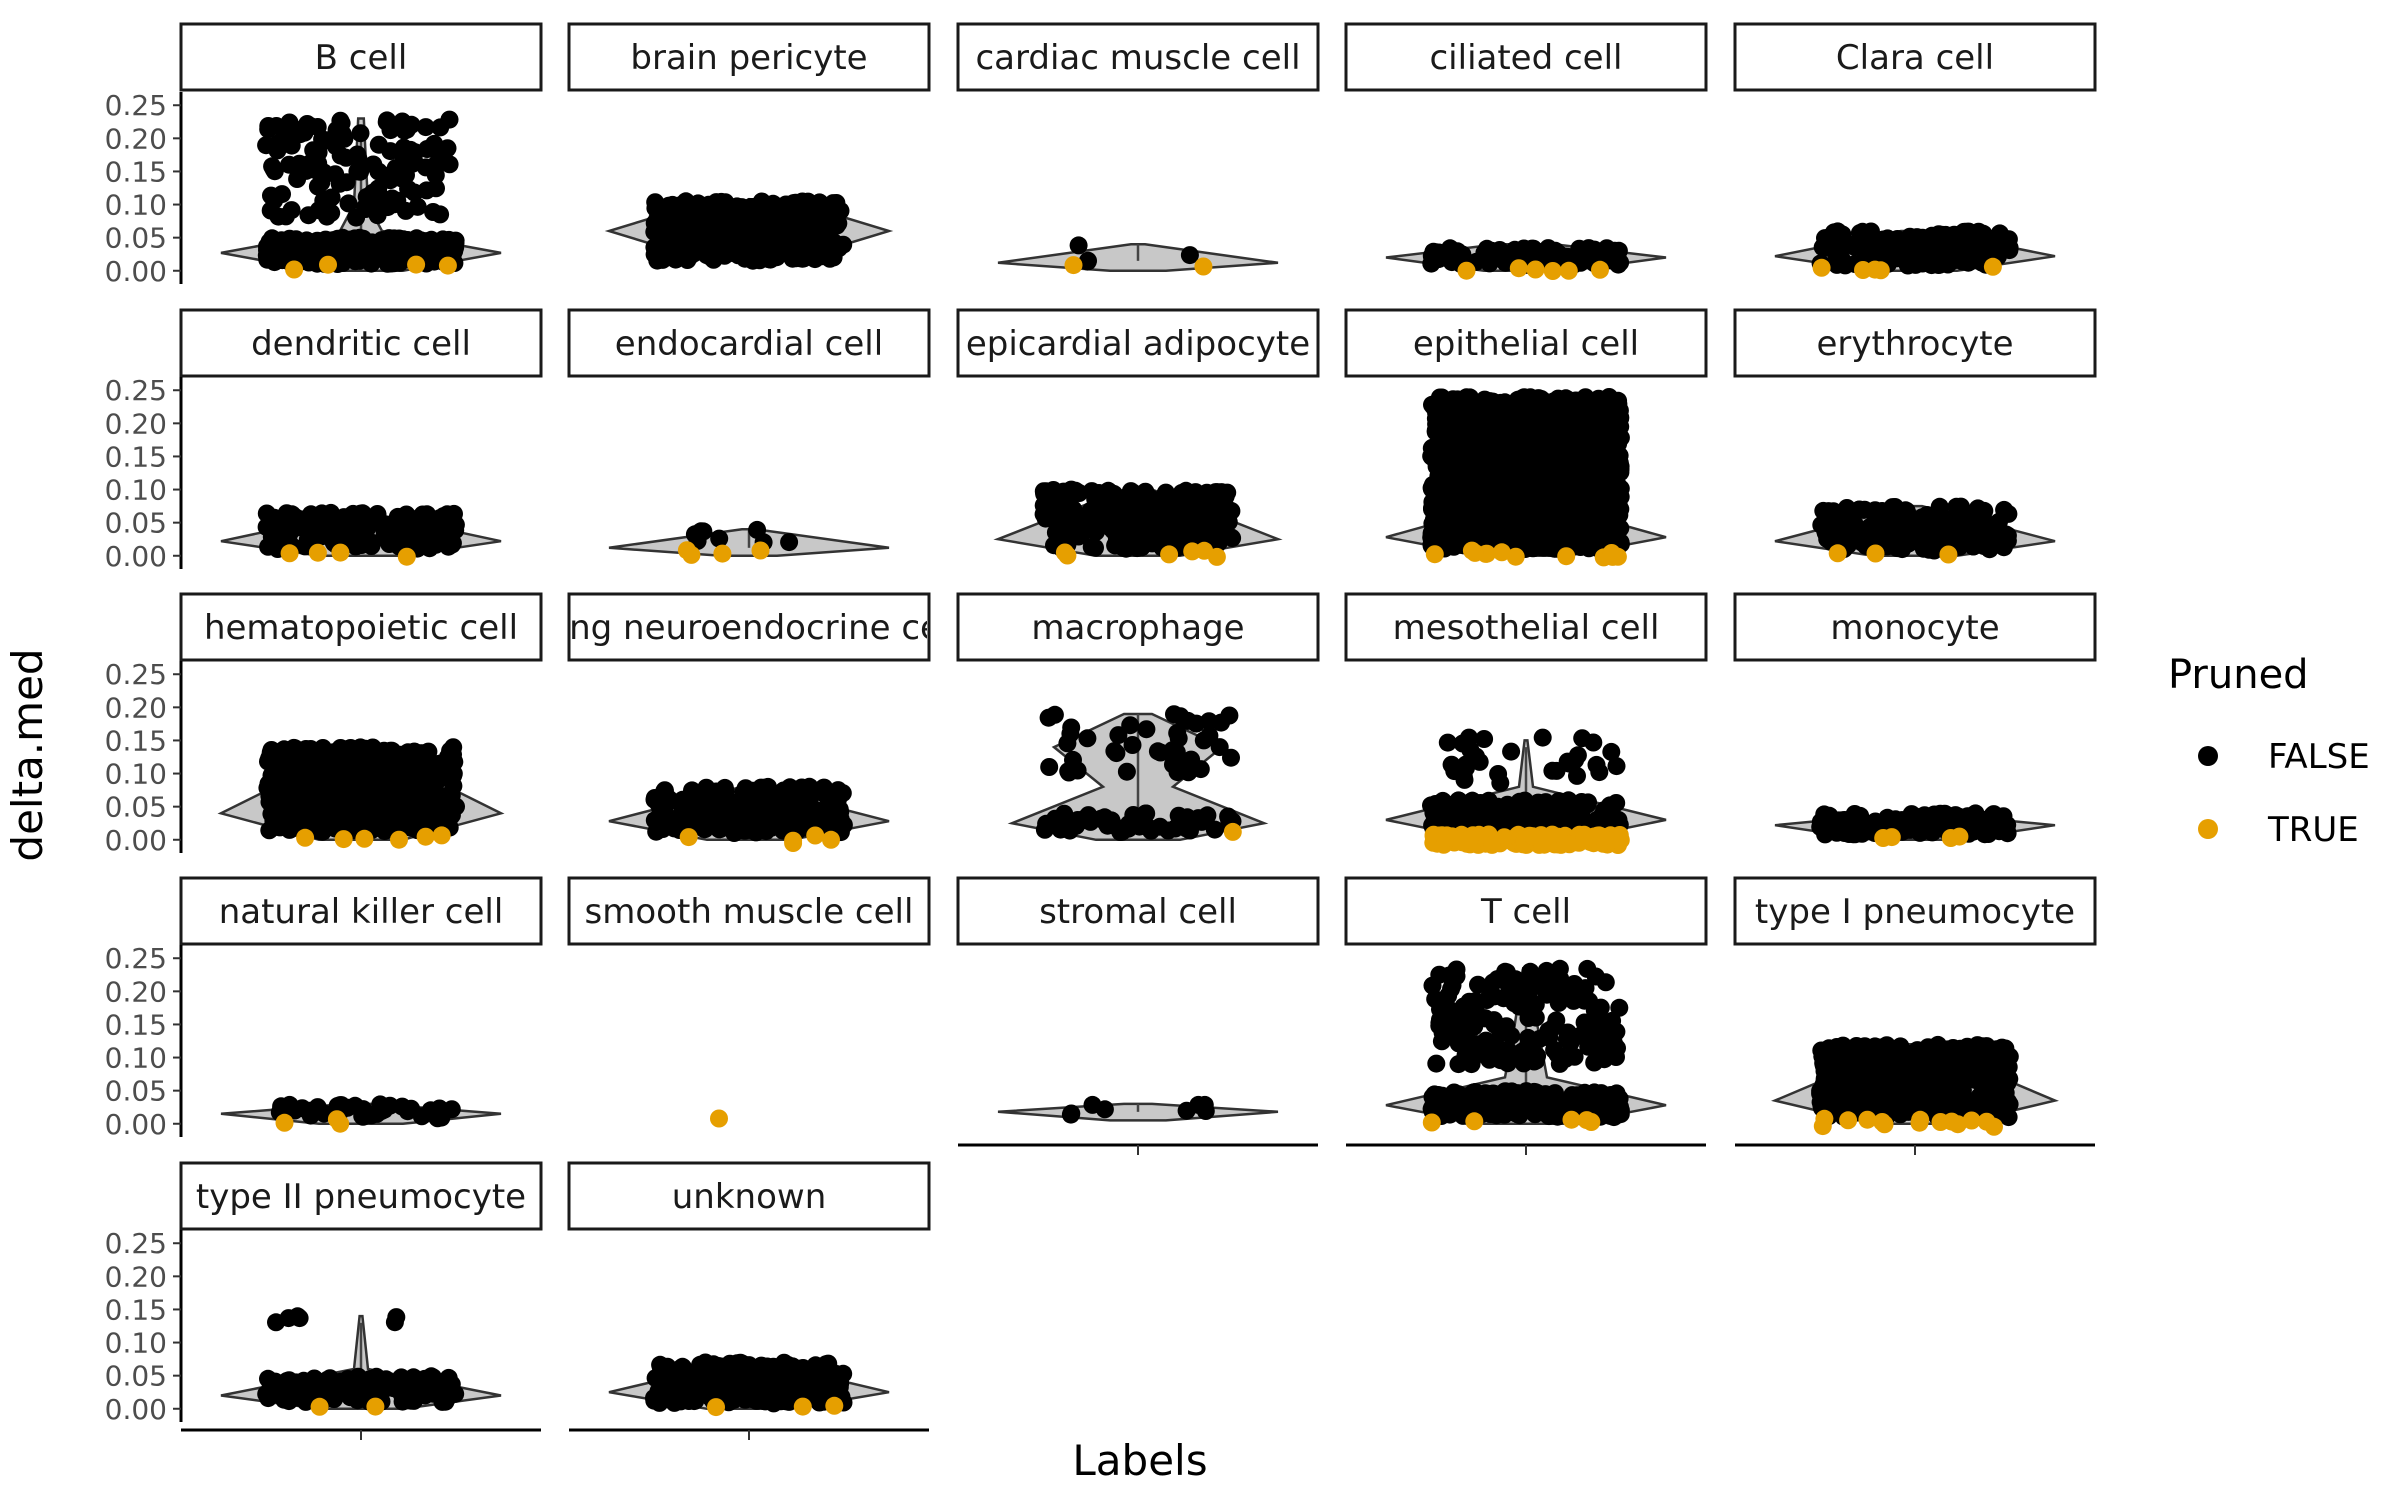 This screenshot has width=2400, height=1500. What do you see at coordinates (749, 436) in the screenshot?
I see `facet-panel: endocardial cell` at bounding box center [749, 436].